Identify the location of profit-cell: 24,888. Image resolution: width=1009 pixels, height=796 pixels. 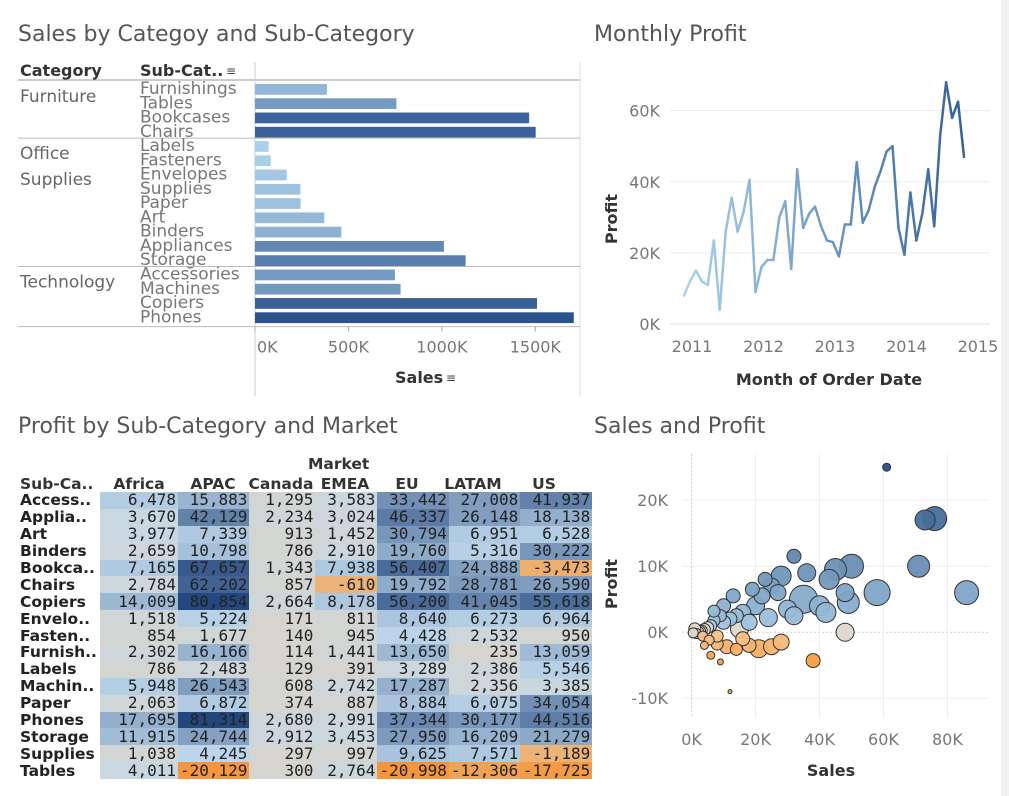
(484, 568).